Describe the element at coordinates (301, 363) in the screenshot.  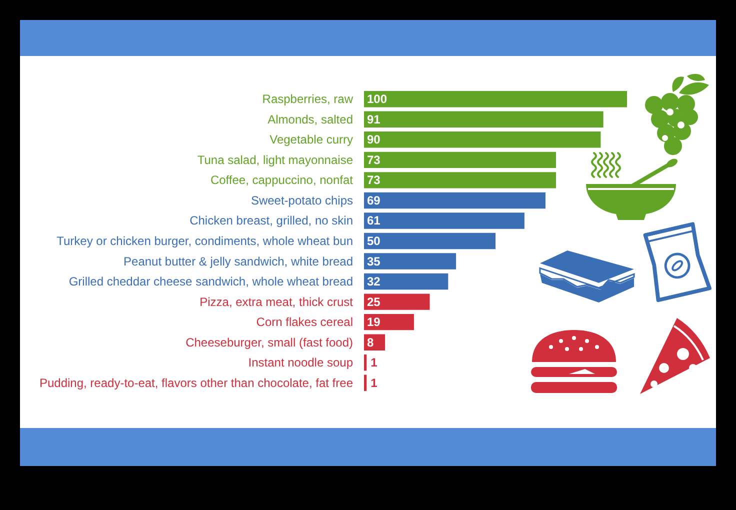
I see `y-tick-label: Instant noodle soup` at that location.